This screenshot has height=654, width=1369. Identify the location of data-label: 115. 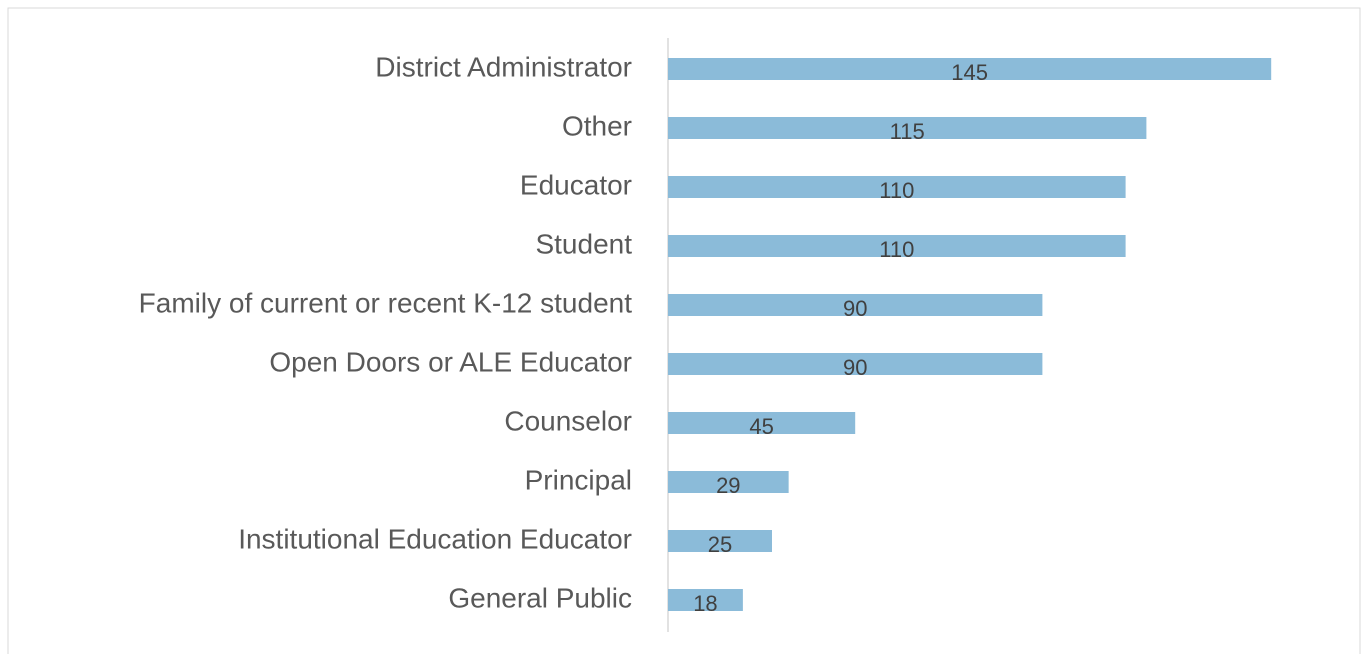
(907, 131).